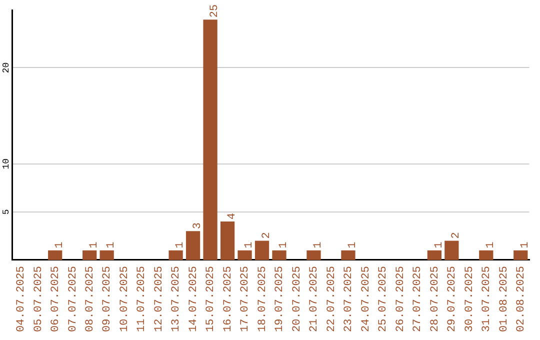 The image size is (540, 340). Describe the element at coordinates (228, 299) in the screenshot. I see `x-tick-label: 16.07.2025` at that location.